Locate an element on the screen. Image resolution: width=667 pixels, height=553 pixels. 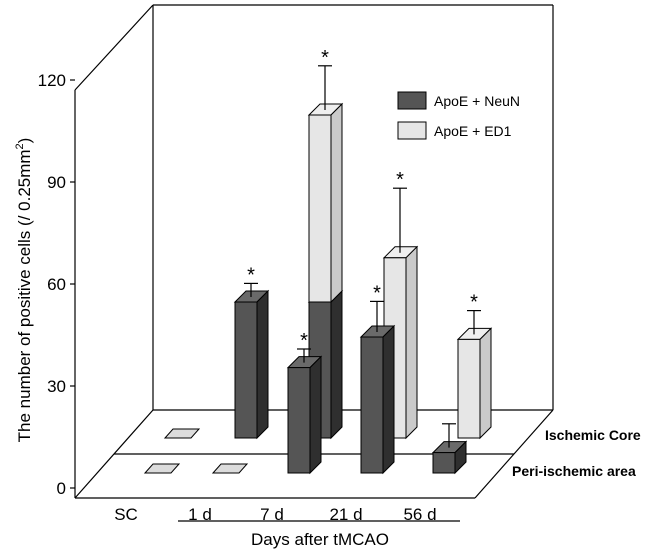
y-tick-label-60: 60 is located at coordinates (56, 284).